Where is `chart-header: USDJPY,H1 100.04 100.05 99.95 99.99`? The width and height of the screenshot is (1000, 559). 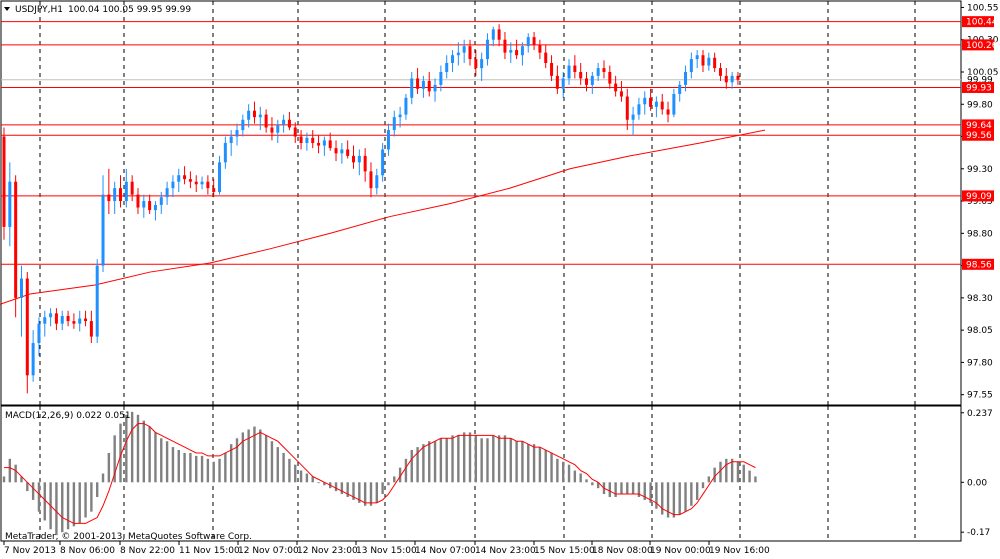 chart-header: USDJPY,H1 100.04 100.05 99.95 99.99 is located at coordinates (97, 10).